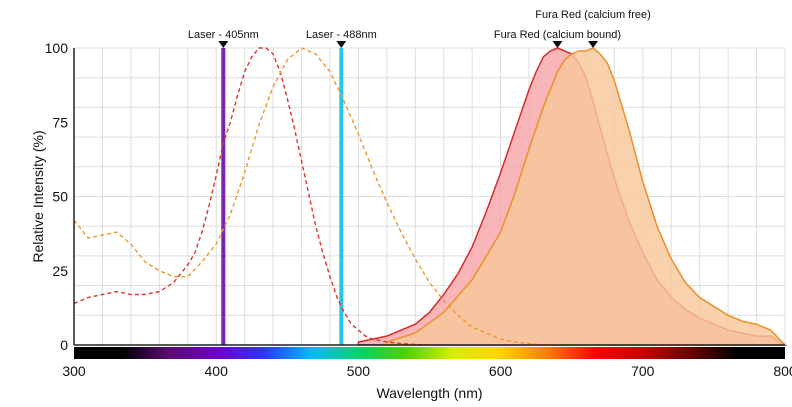 The image size is (792, 407). What do you see at coordinates (359, 371) in the screenshot?
I see `x-tick-500: 500` at bounding box center [359, 371].